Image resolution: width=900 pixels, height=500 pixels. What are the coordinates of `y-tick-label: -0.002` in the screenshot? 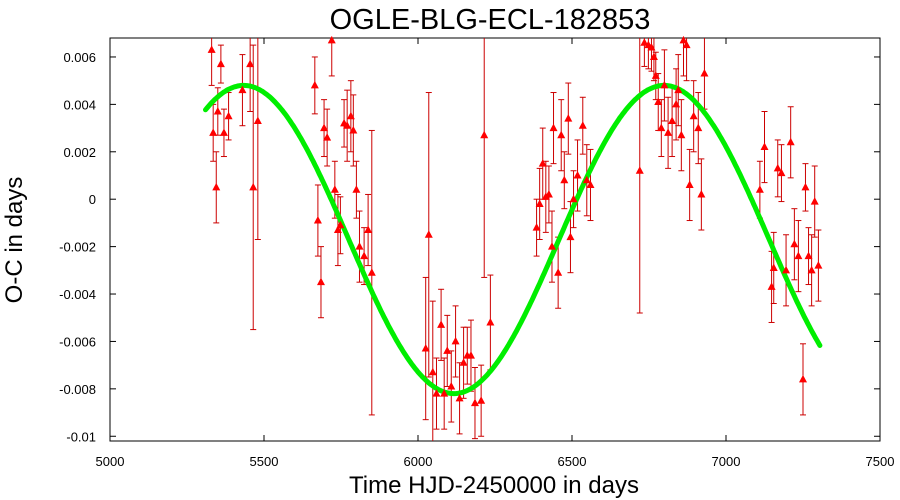 It's located at (77, 247).